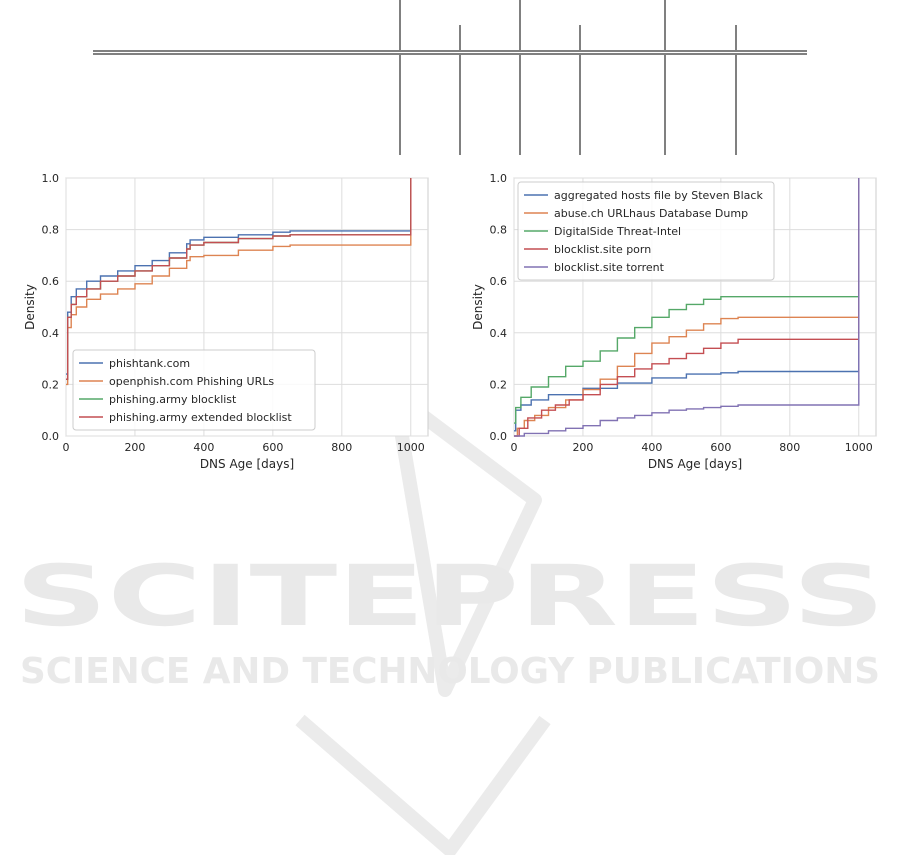 The width and height of the screenshot is (901, 855). What do you see at coordinates (450, 77) in the screenshot?
I see `table-rules` at bounding box center [450, 77].